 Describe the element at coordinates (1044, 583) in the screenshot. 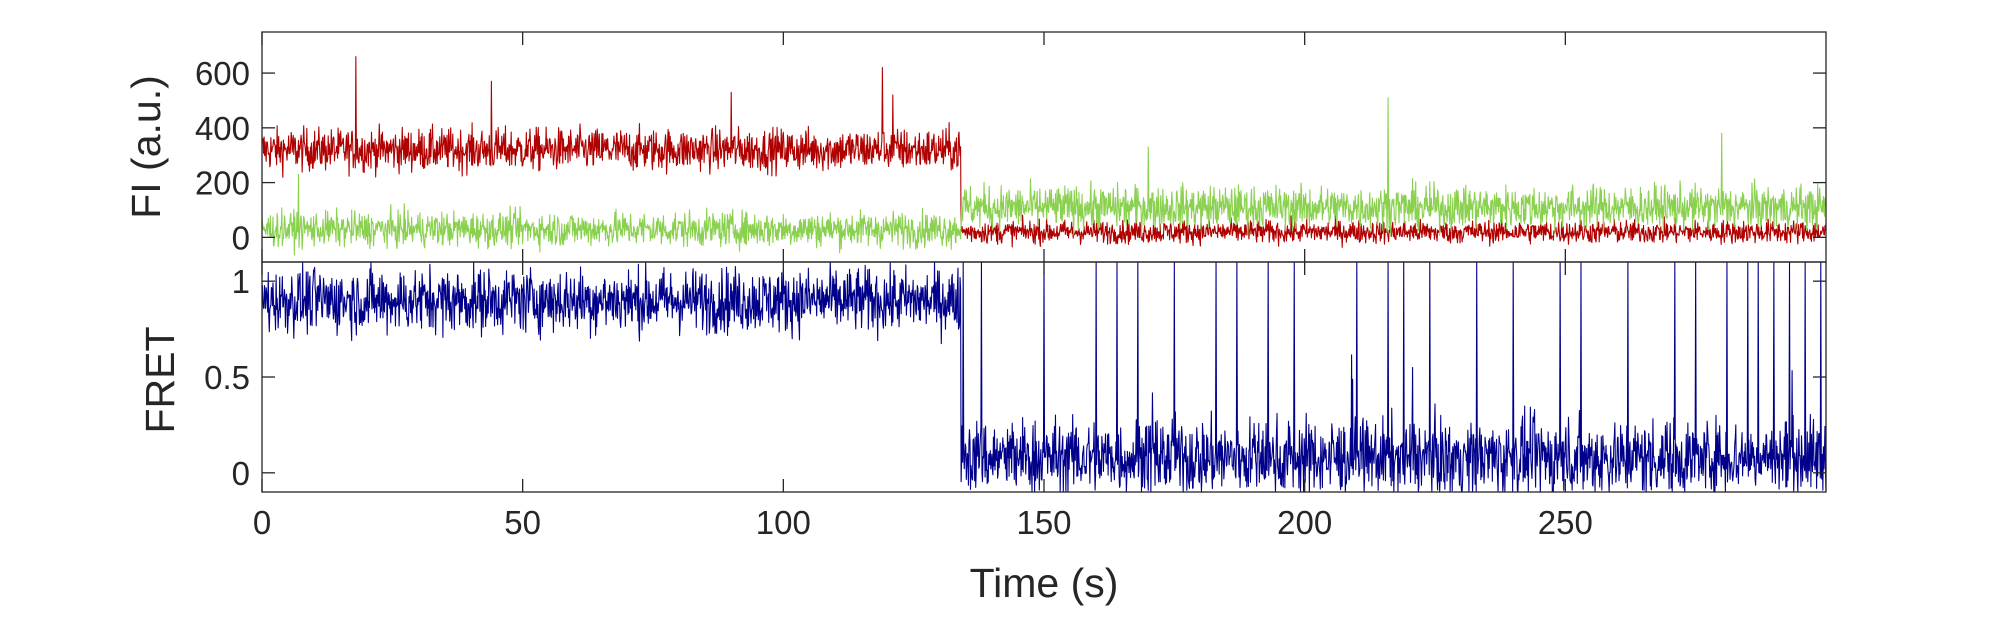

I see `time-x-axis-label: Time (s)` at that location.